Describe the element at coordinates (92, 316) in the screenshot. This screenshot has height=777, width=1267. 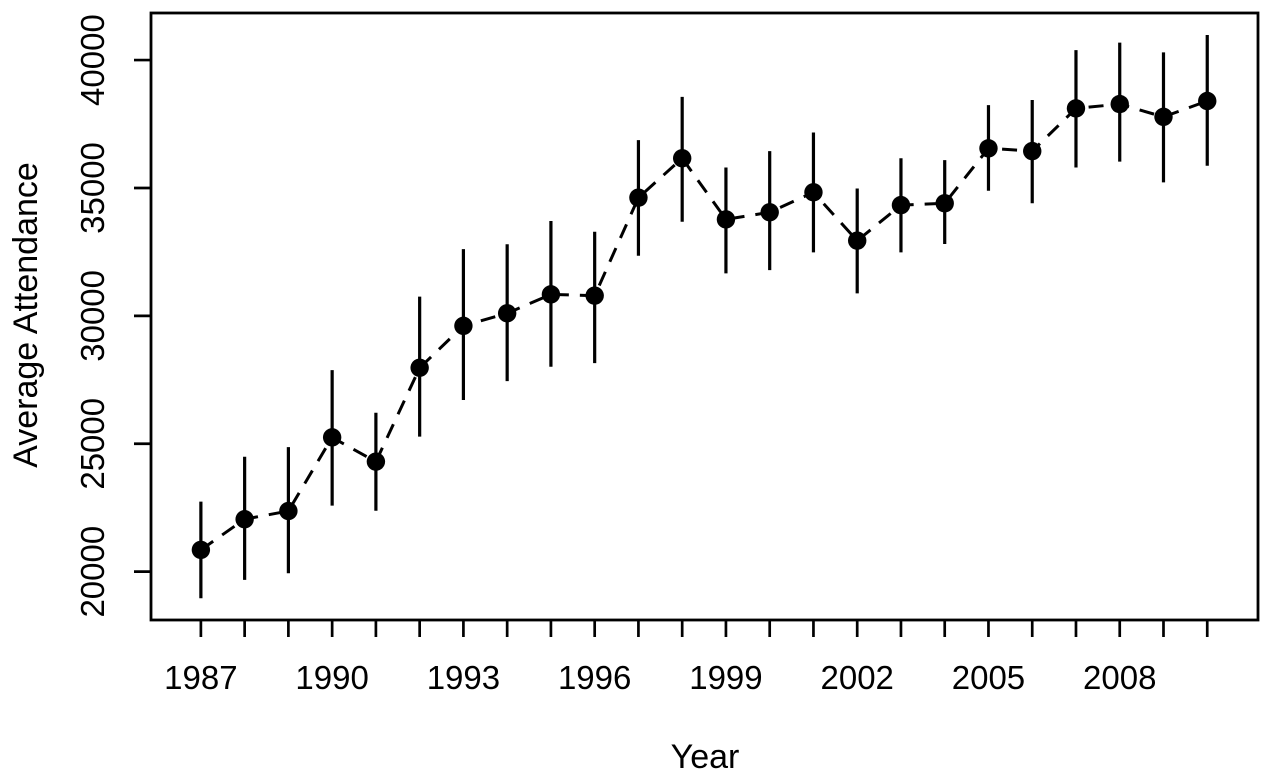
I see `y-tick-label: 30000` at that location.